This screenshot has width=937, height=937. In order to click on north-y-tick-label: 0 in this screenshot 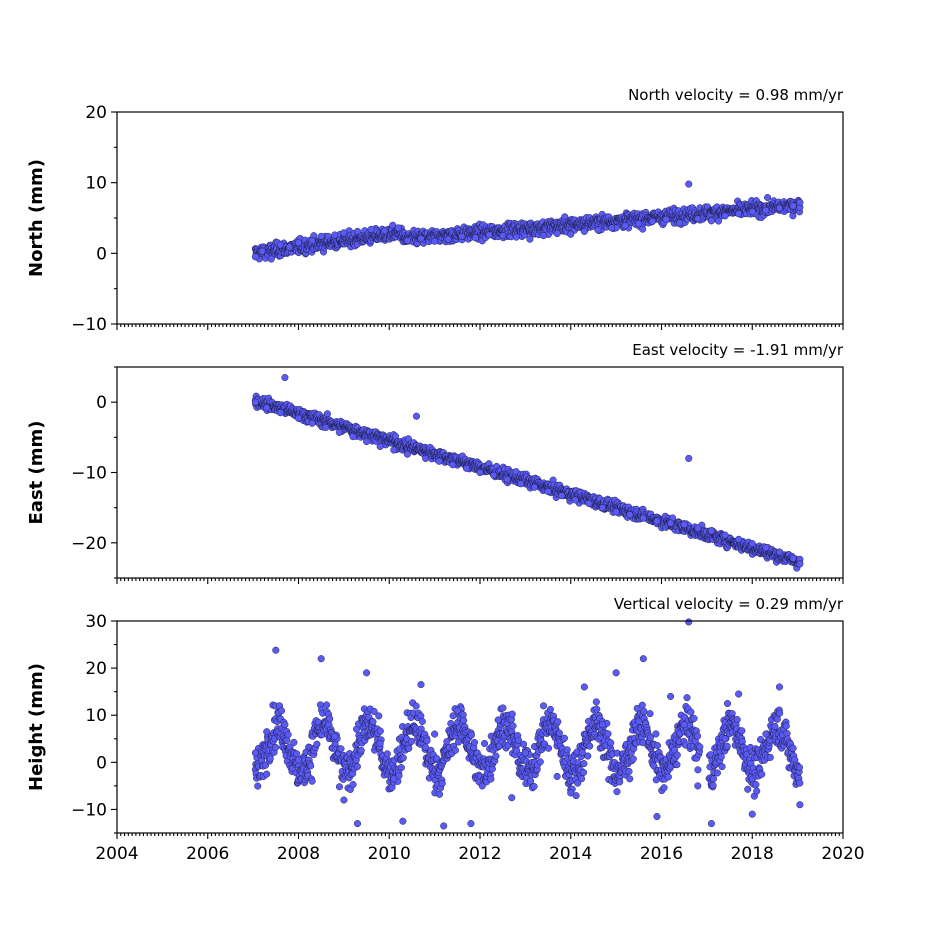, I will do `click(101, 254)`.